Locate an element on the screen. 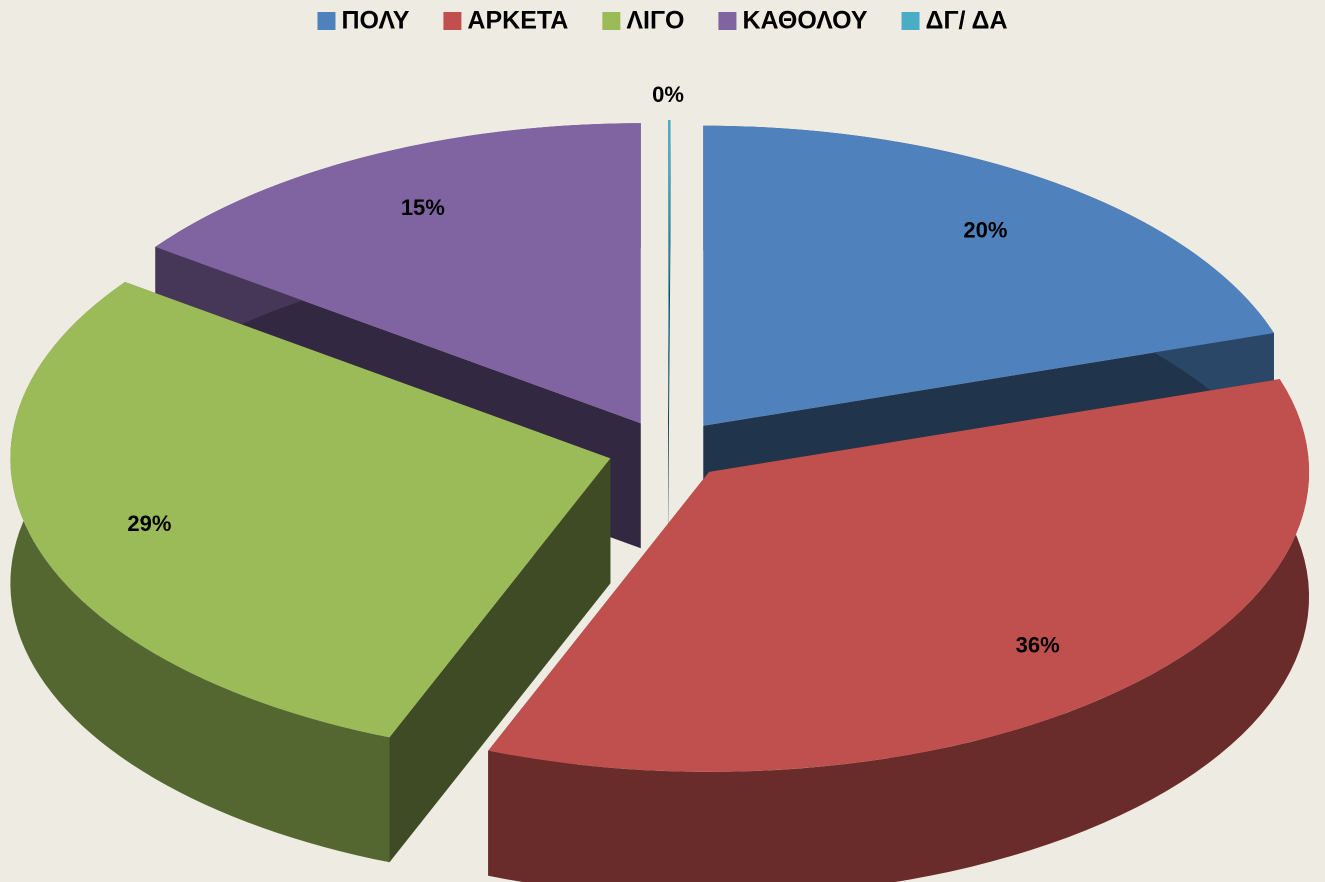 This screenshot has width=1325, height=882. legend-label: ΠΟΛΥ is located at coordinates (375, 21).